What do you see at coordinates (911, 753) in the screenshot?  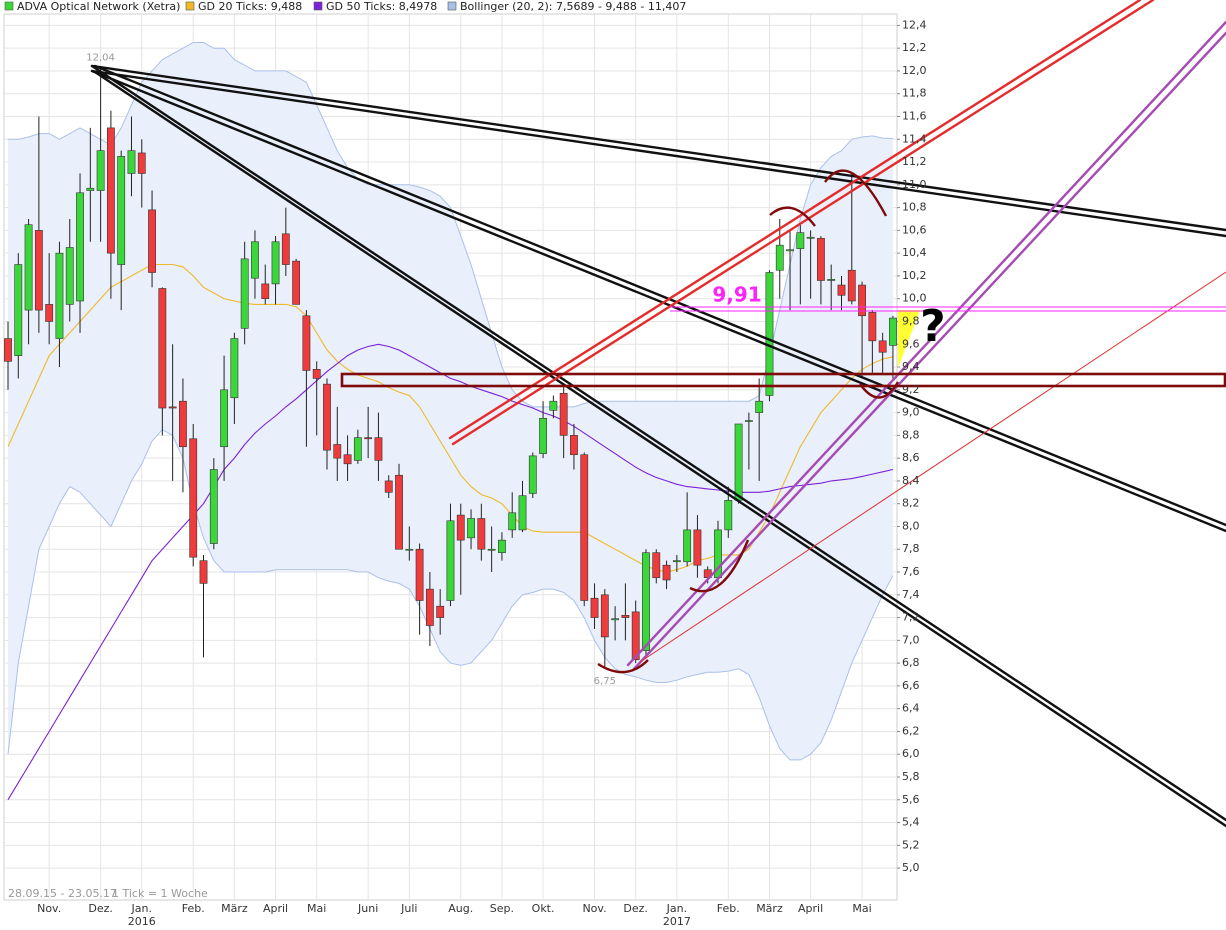 I see `y-tick-label: 6,0` at bounding box center [911, 753].